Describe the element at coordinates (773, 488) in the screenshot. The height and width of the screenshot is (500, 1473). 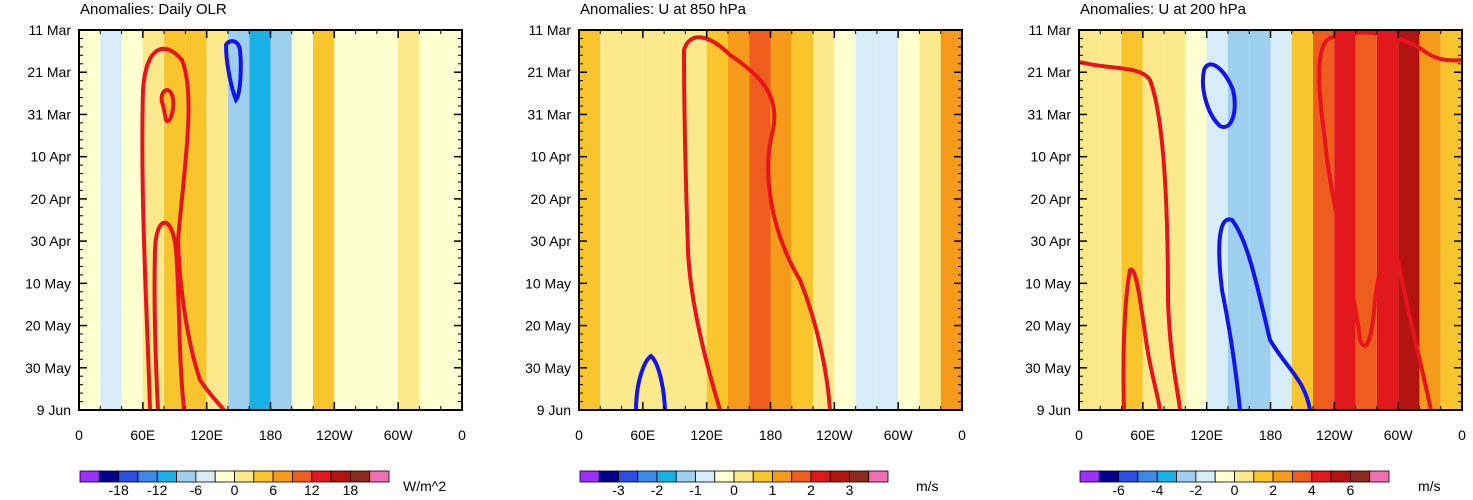
I see `colorbar-tick-label: 1` at that location.